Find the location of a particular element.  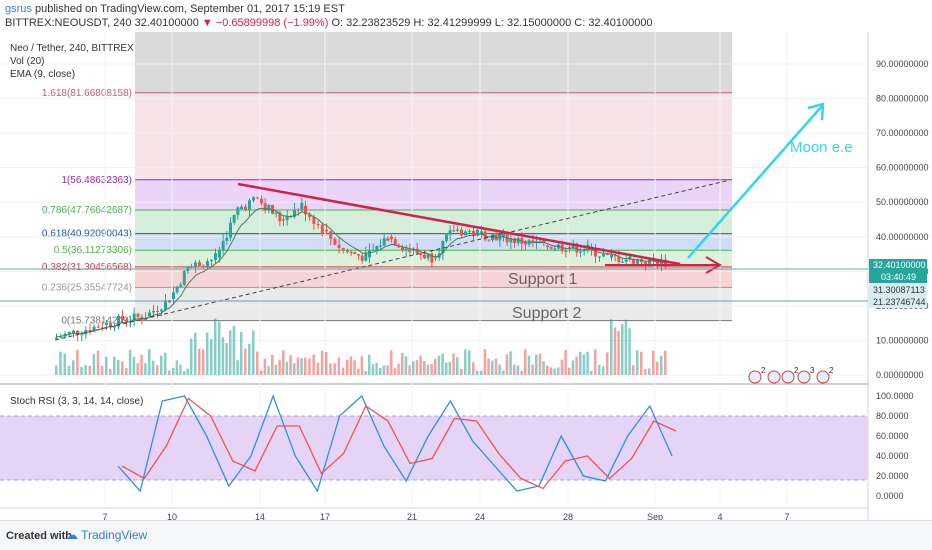

rsi-tick-label: 80.0000 is located at coordinates (892, 416).